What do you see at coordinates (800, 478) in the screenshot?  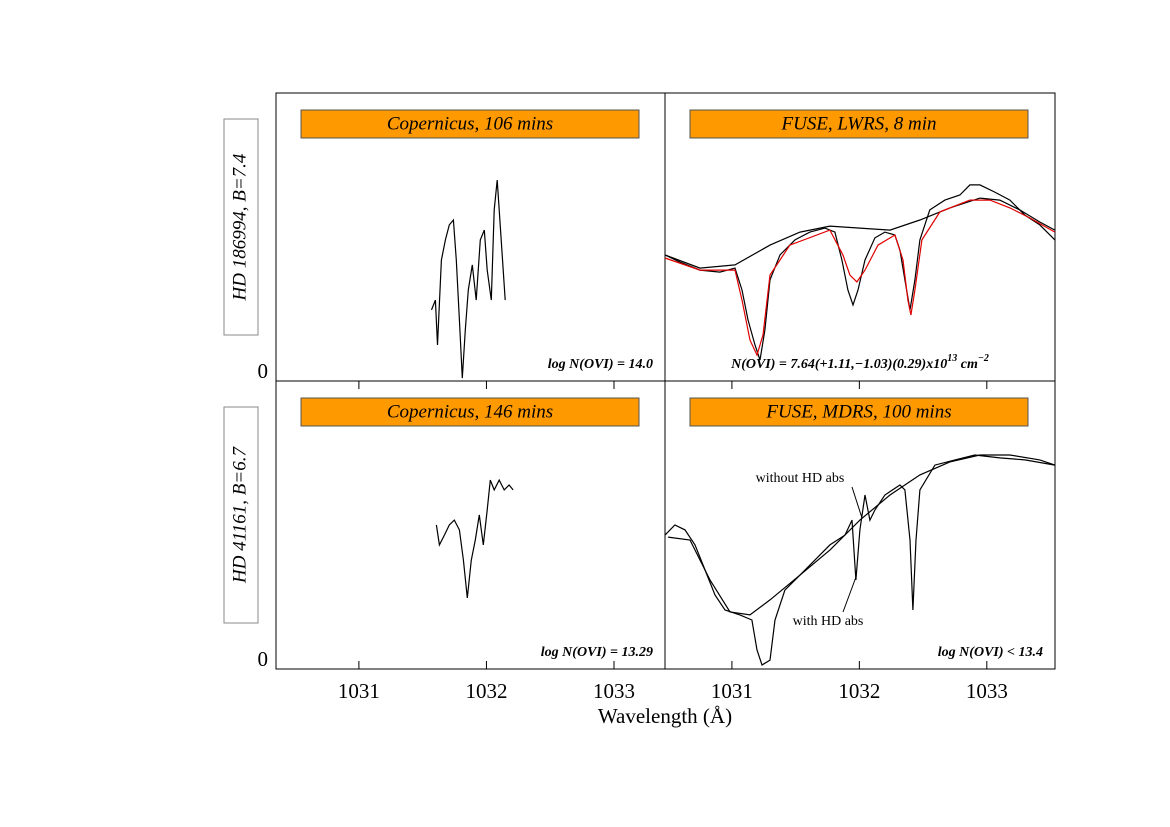 I see `note: without HD abs` at bounding box center [800, 478].